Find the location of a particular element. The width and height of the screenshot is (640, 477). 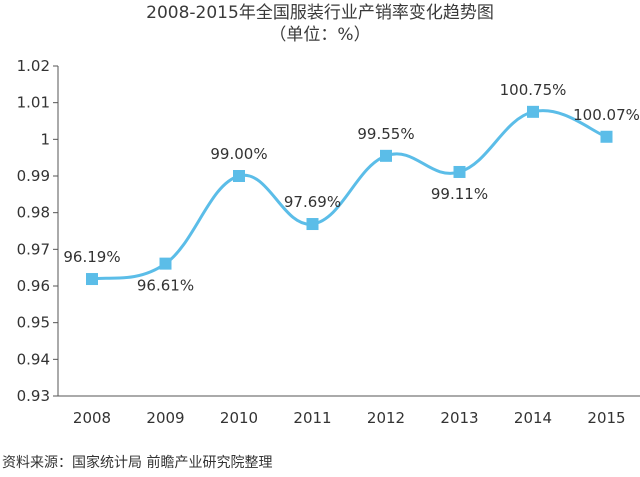

data-label: 99.11% is located at coordinates (459, 194).